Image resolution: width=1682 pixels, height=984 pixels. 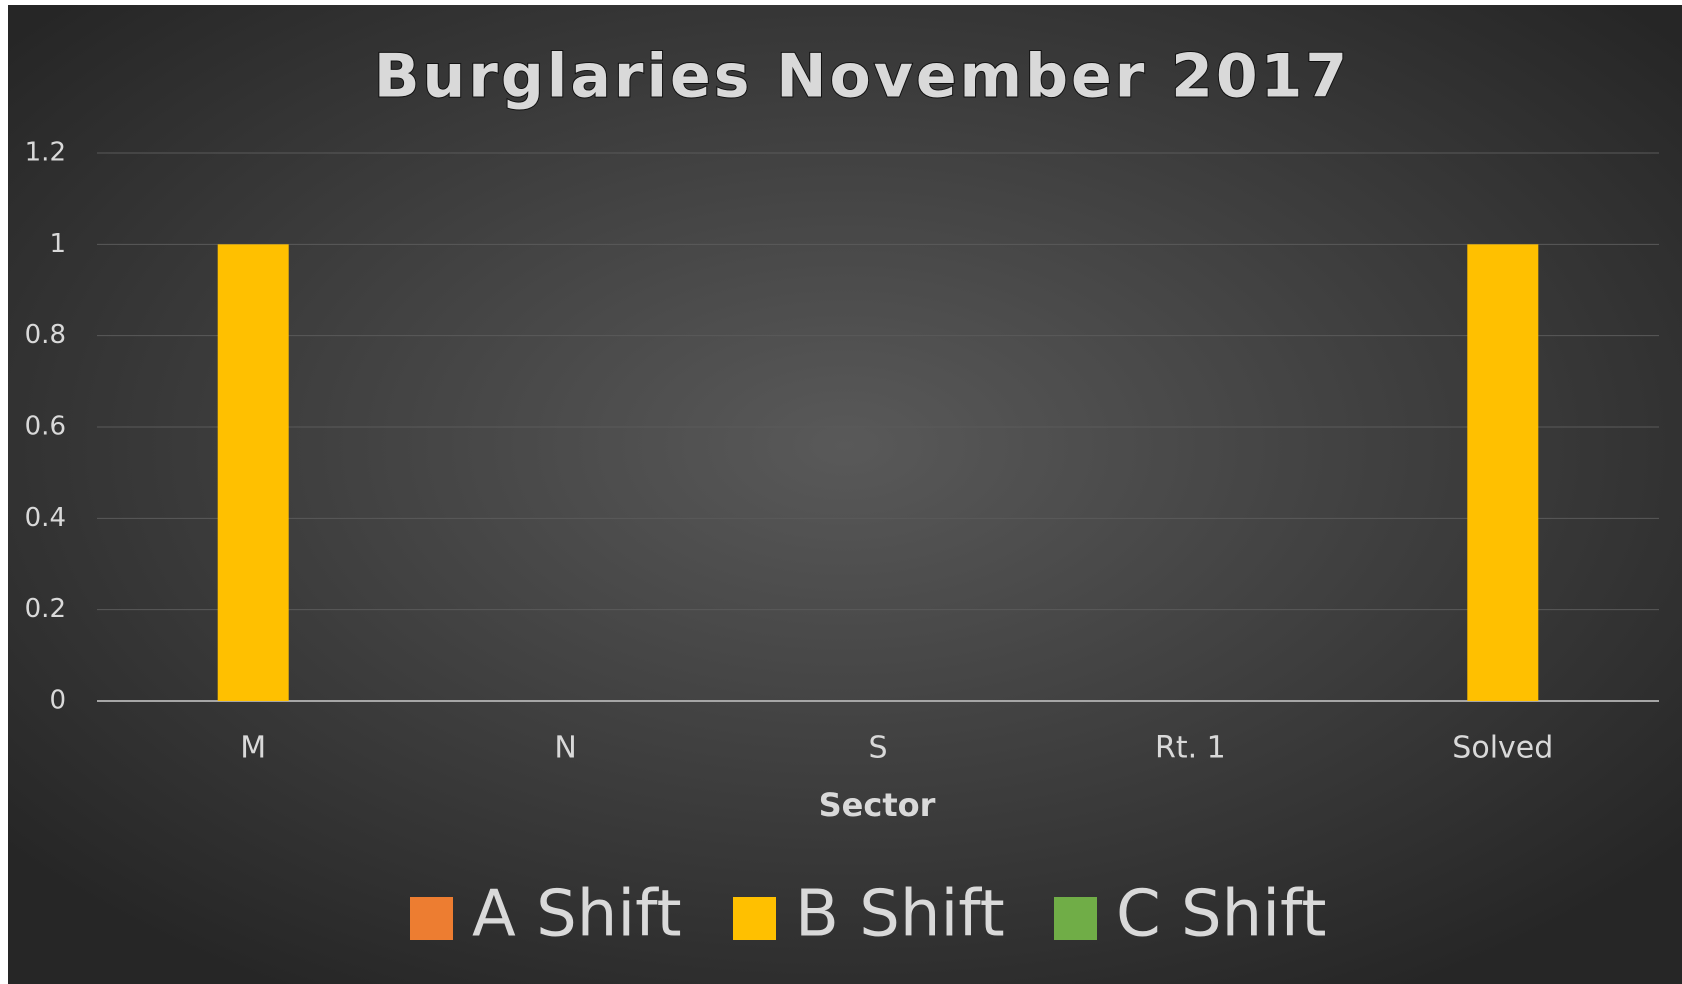 What do you see at coordinates (900, 915) in the screenshot?
I see `legend-label: B Shift` at bounding box center [900, 915].